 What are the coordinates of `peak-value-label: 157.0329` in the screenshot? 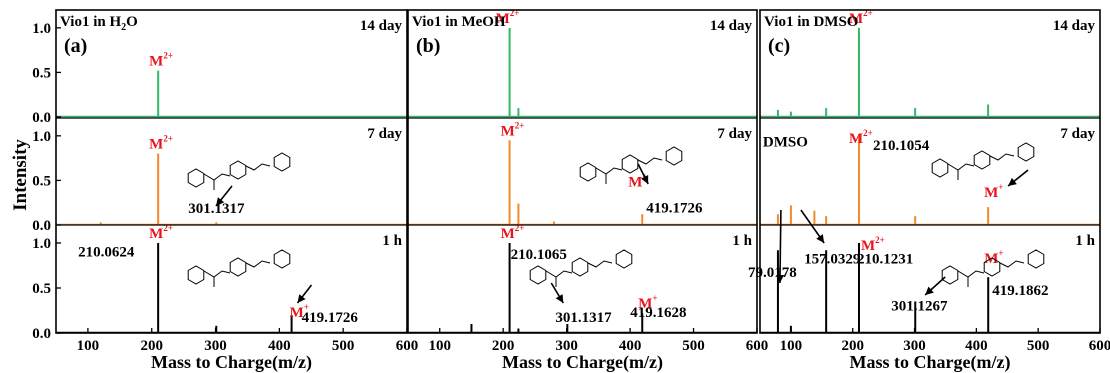 It's located at (832, 260).